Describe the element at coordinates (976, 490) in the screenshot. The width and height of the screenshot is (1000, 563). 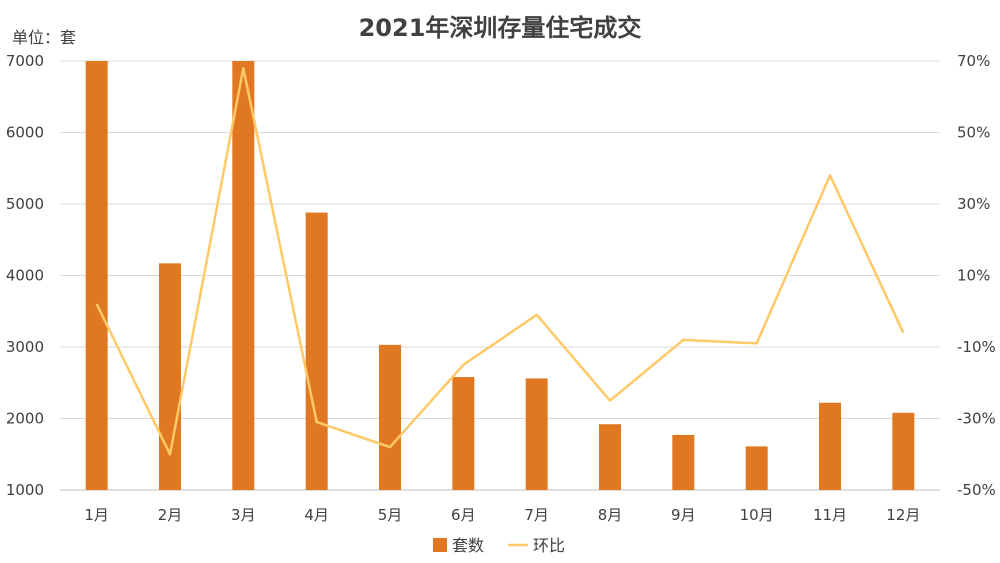
I see `y-right-tick: -50%` at that location.